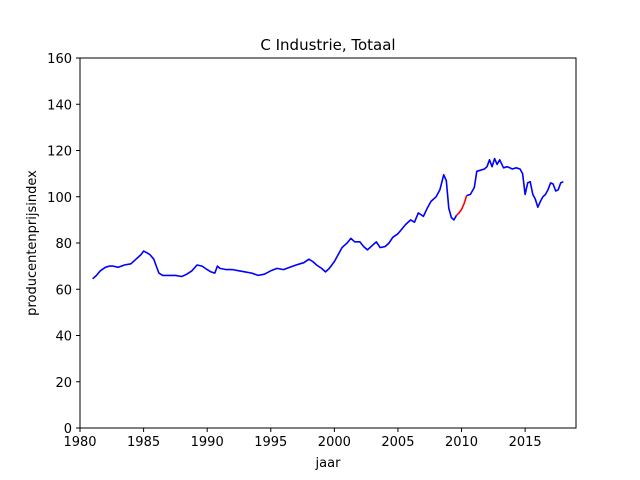 This screenshot has width=640, height=480. Describe the element at coordinates (59, 152) in the screenshot. I see `y-tick-label: 120` at that location.